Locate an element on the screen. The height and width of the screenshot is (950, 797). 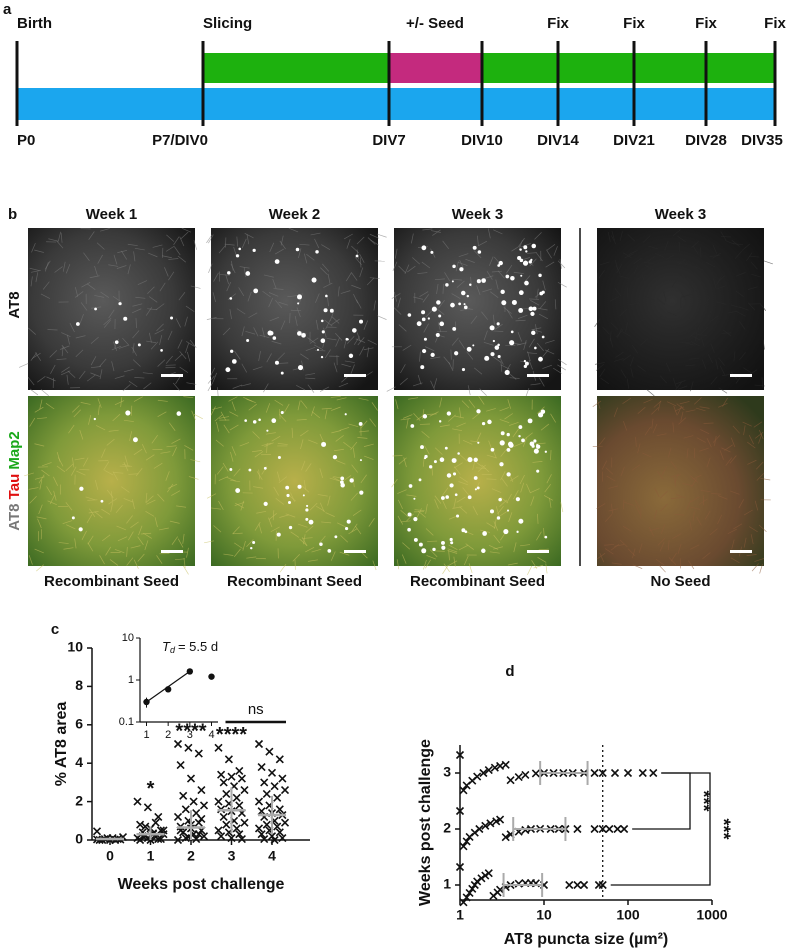
y-tick-label: 6 is located at coordinates (79, 724).